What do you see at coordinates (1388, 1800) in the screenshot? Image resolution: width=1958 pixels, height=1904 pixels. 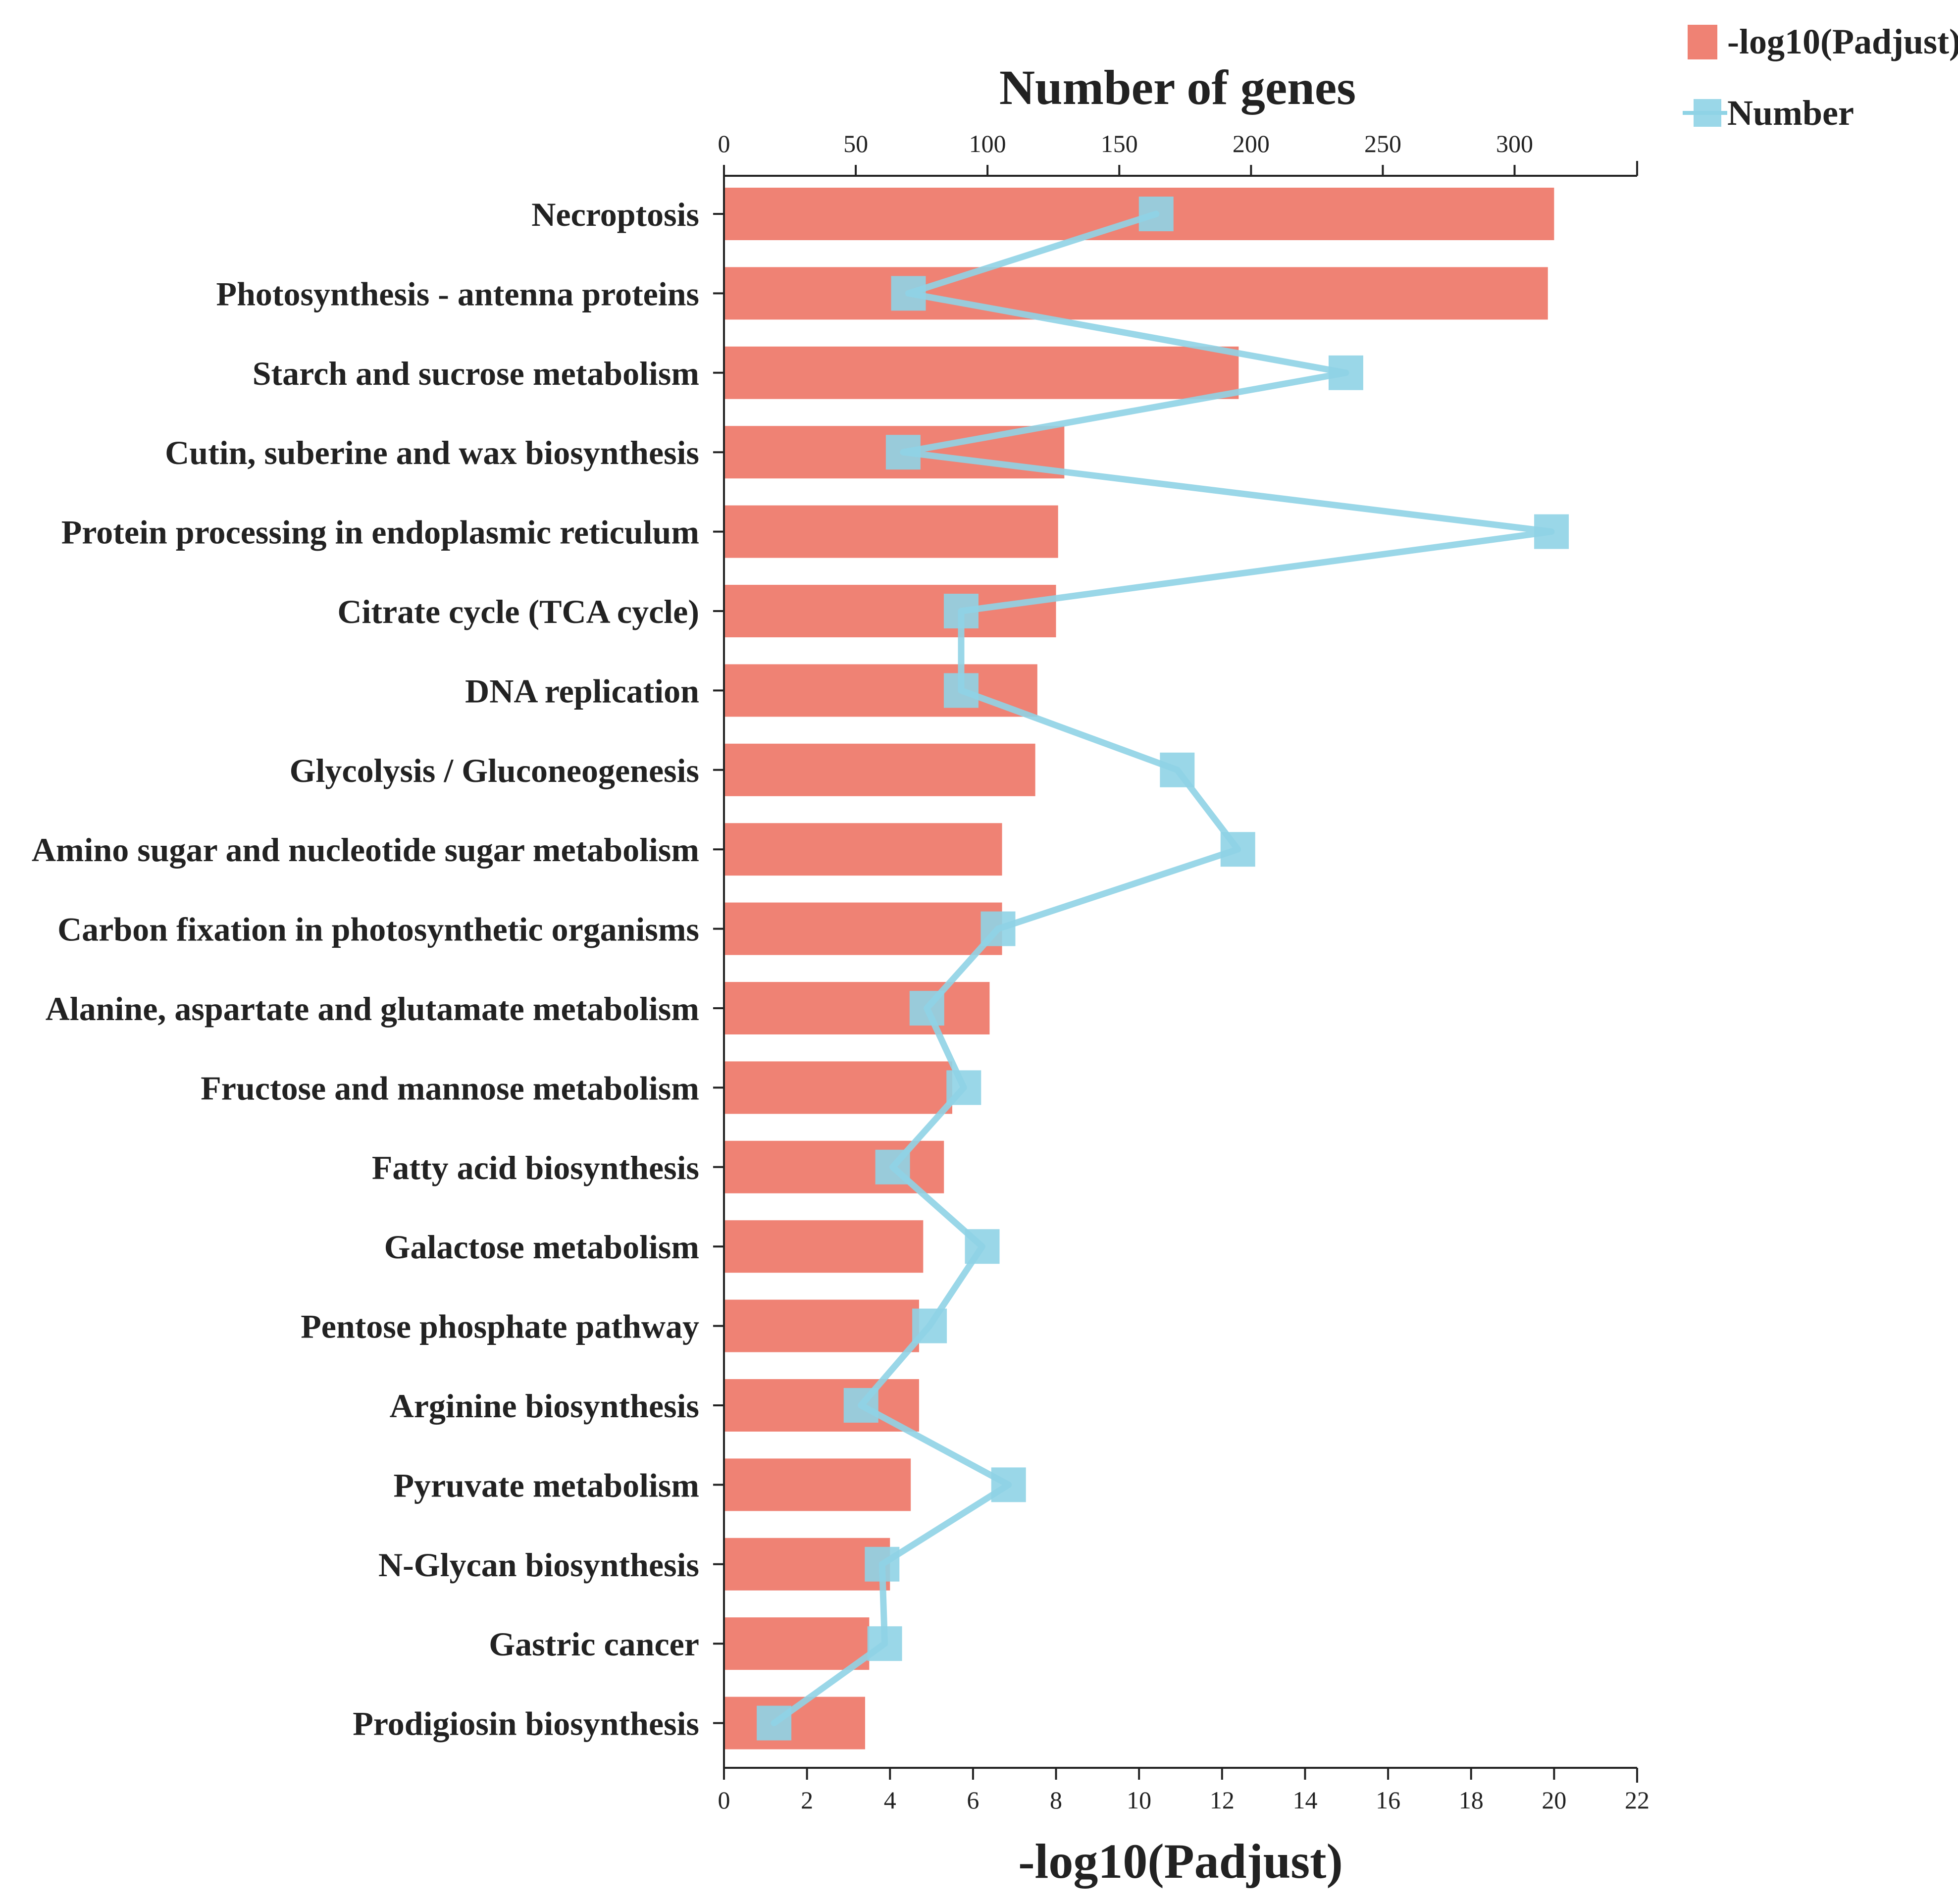 I see `bottom-tick-label: 16` at bounding box center [1388, 1800].